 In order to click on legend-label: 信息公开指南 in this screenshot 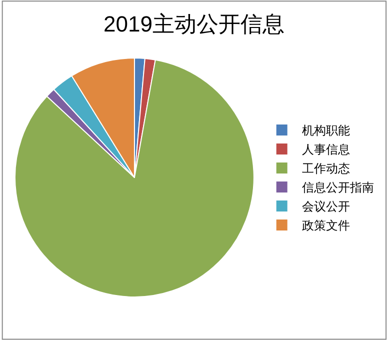, I will do `click(338, 187)`.